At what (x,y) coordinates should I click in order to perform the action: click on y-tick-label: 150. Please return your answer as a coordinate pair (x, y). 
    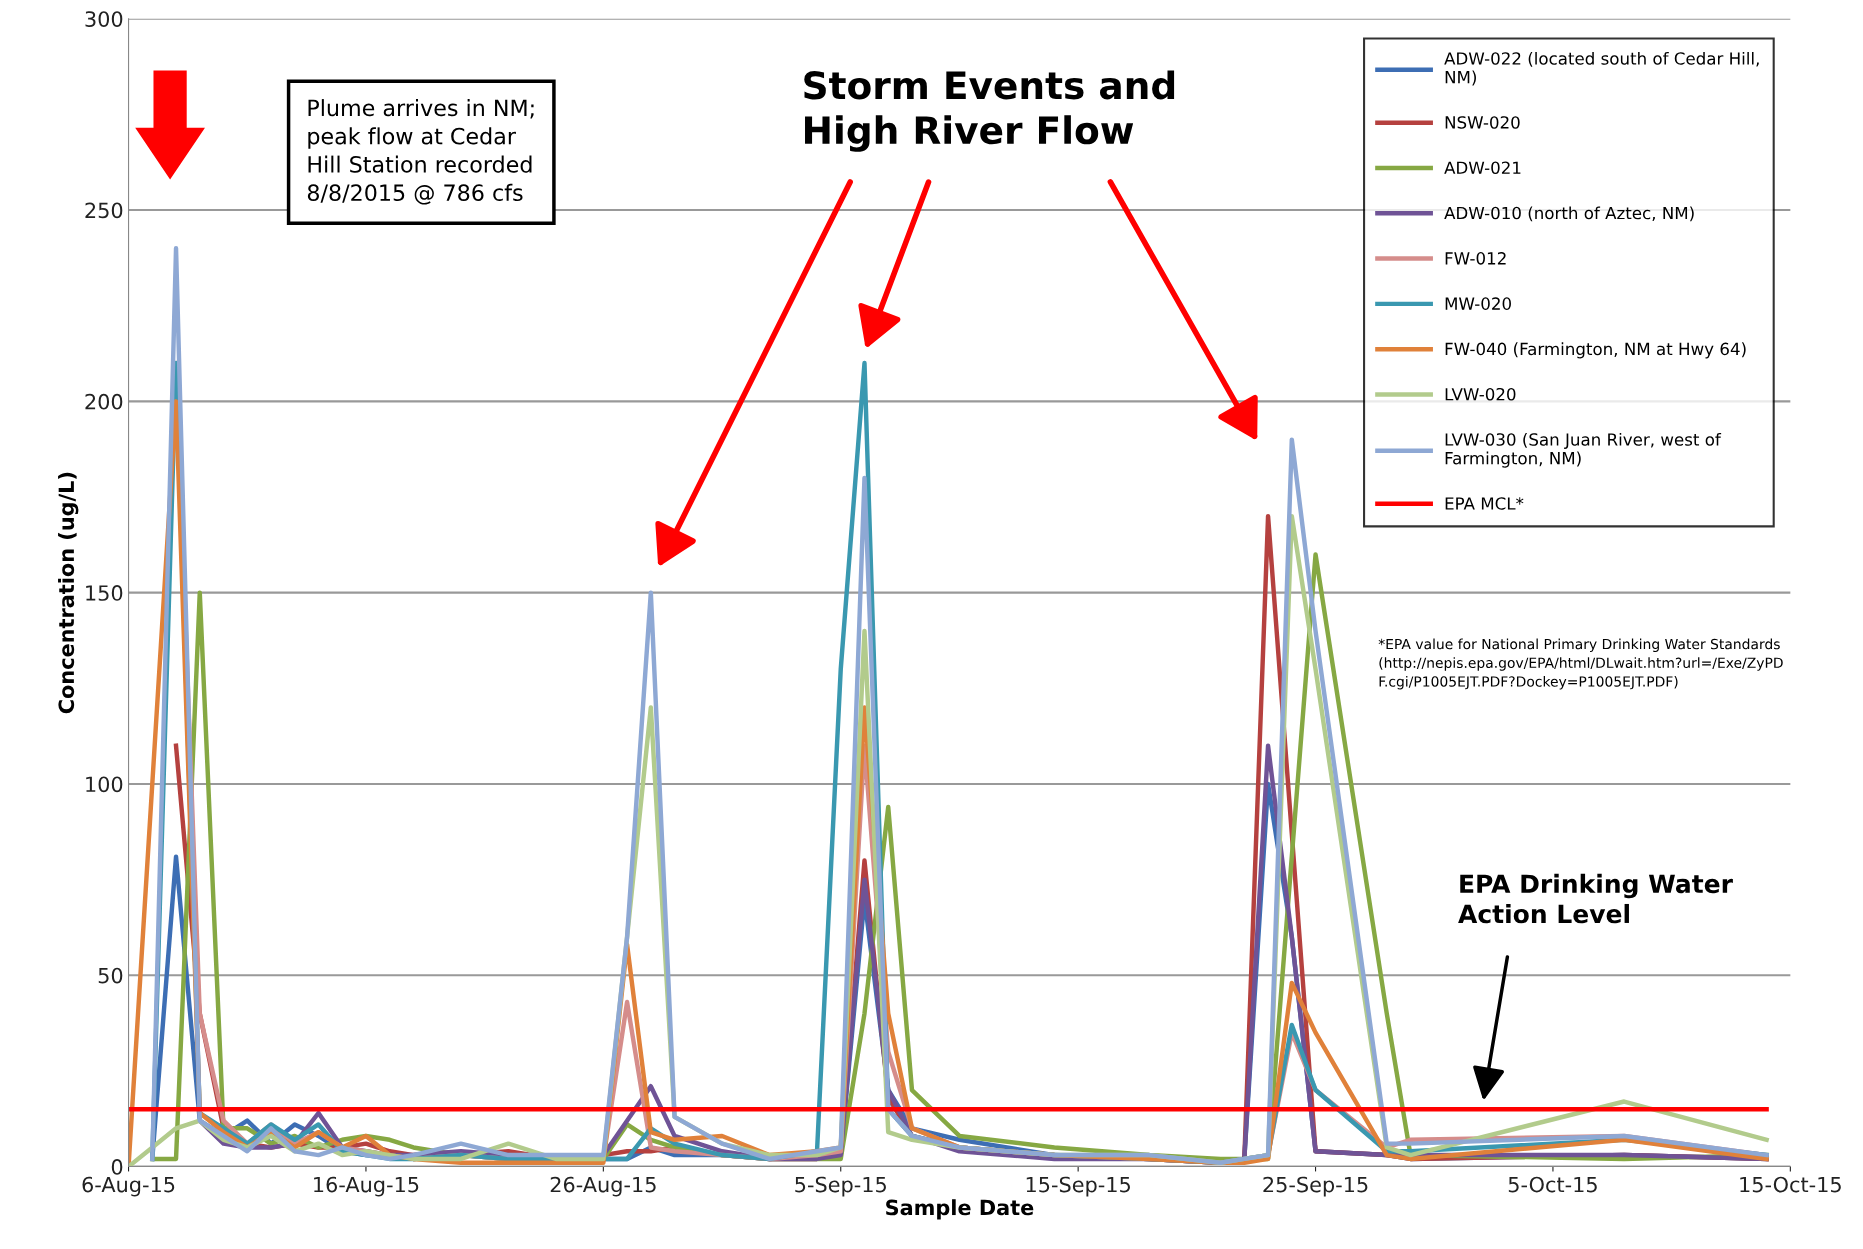
    Looking at the image, I should click on (104, 593).